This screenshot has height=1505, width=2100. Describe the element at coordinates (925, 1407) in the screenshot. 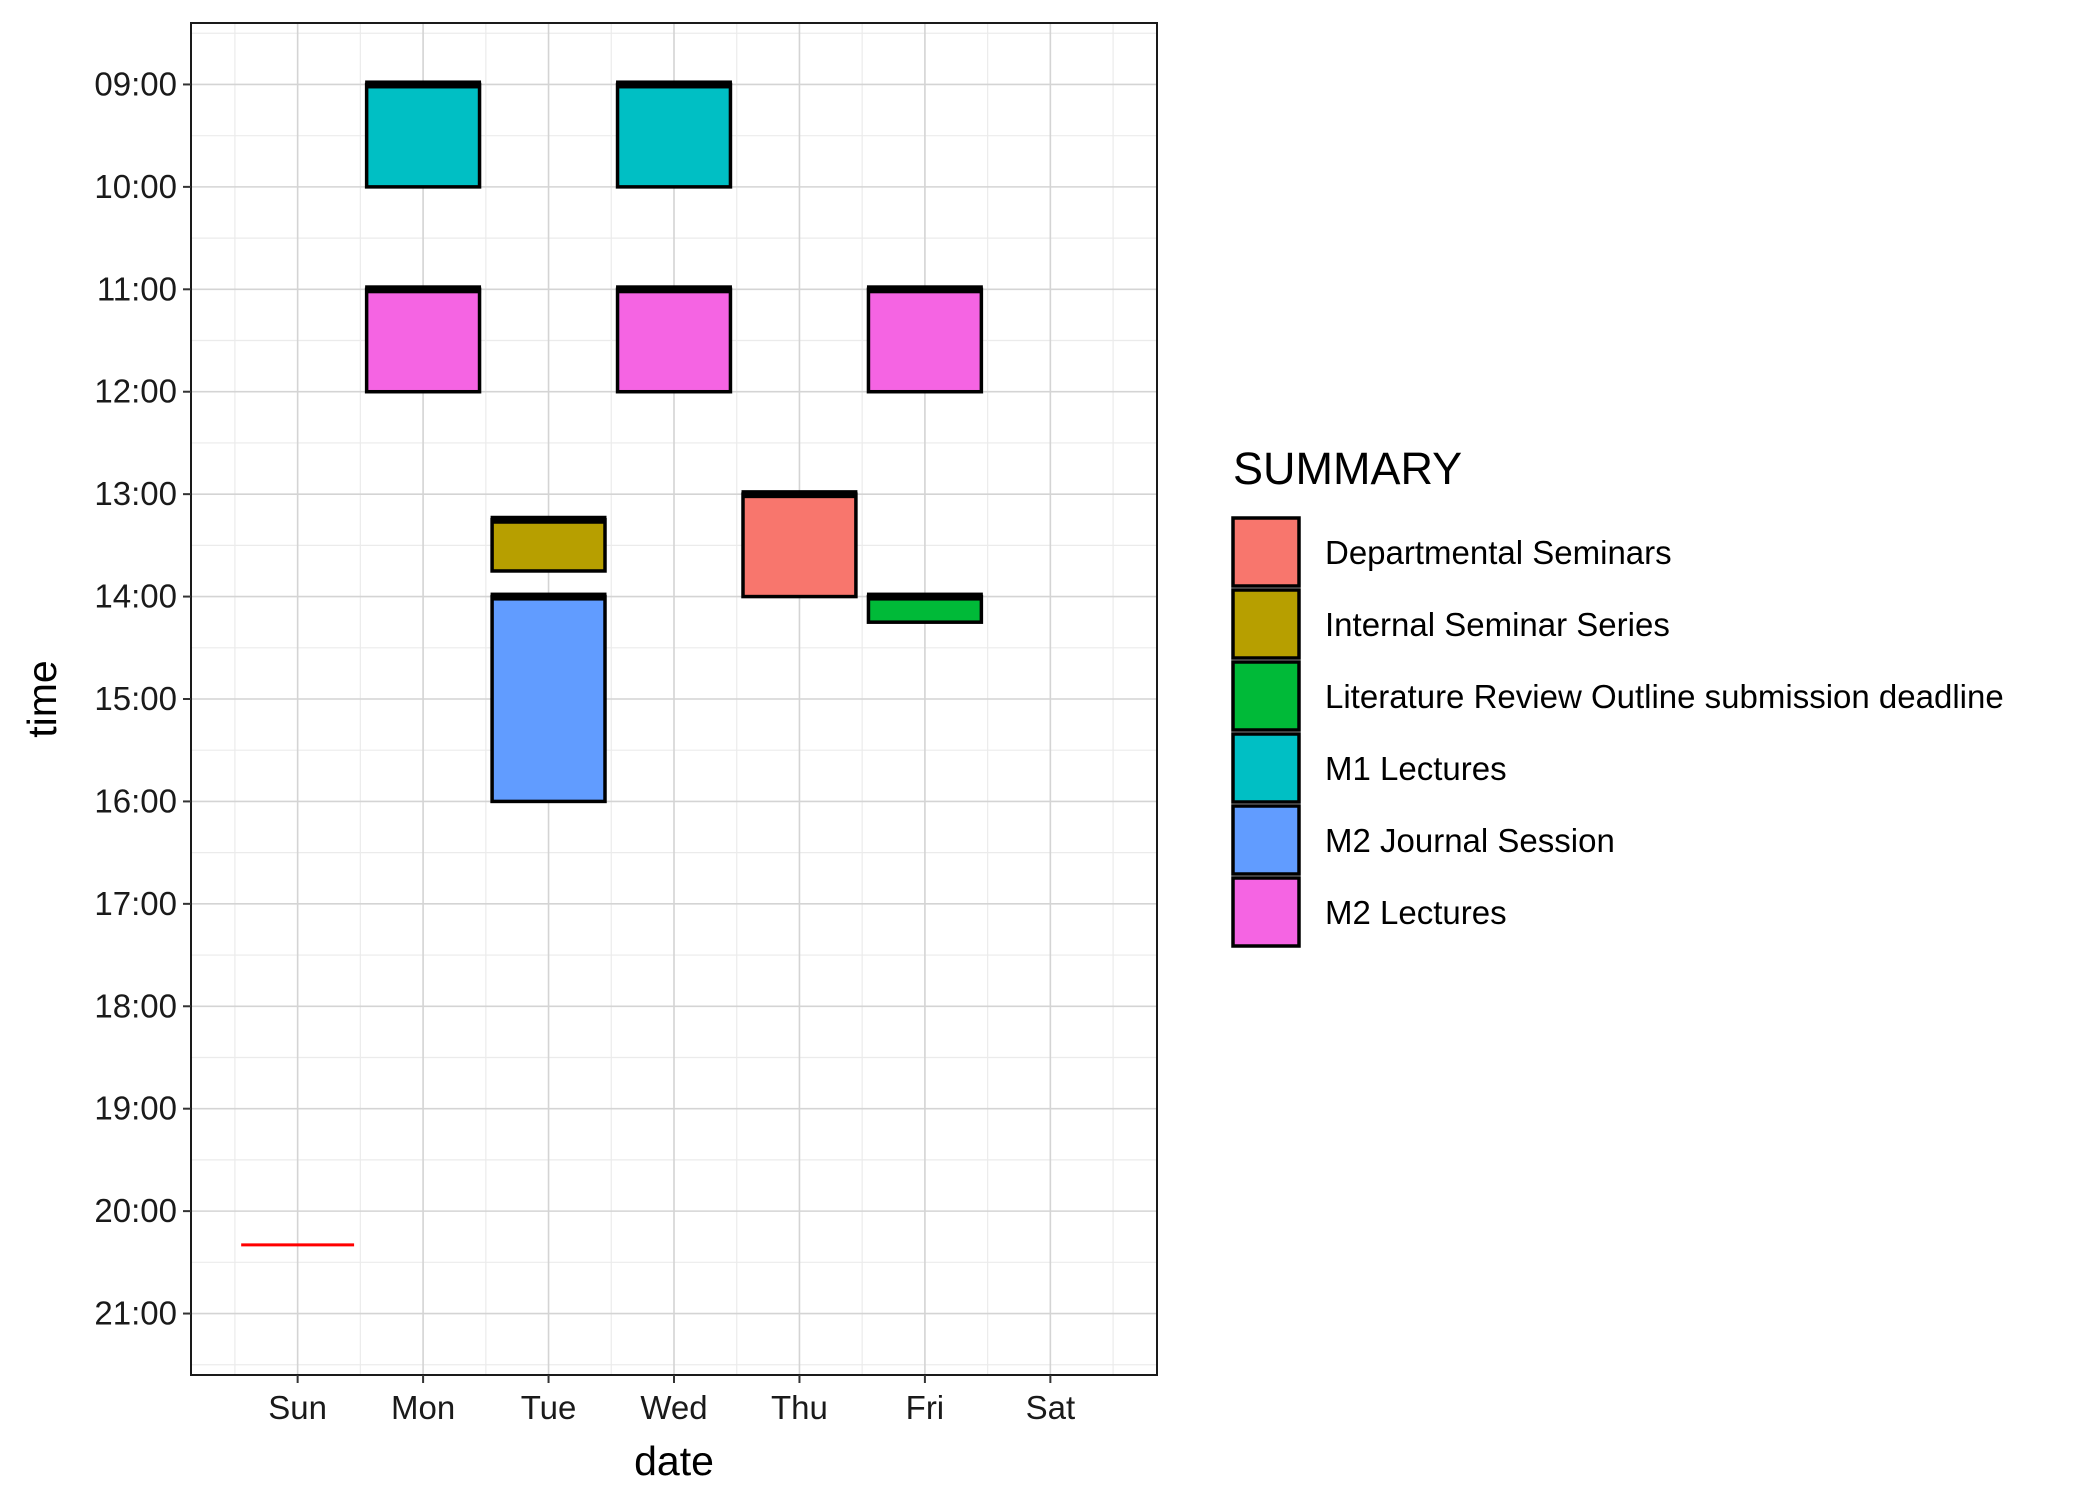

I see `x-tick-label: Fri` at that location.